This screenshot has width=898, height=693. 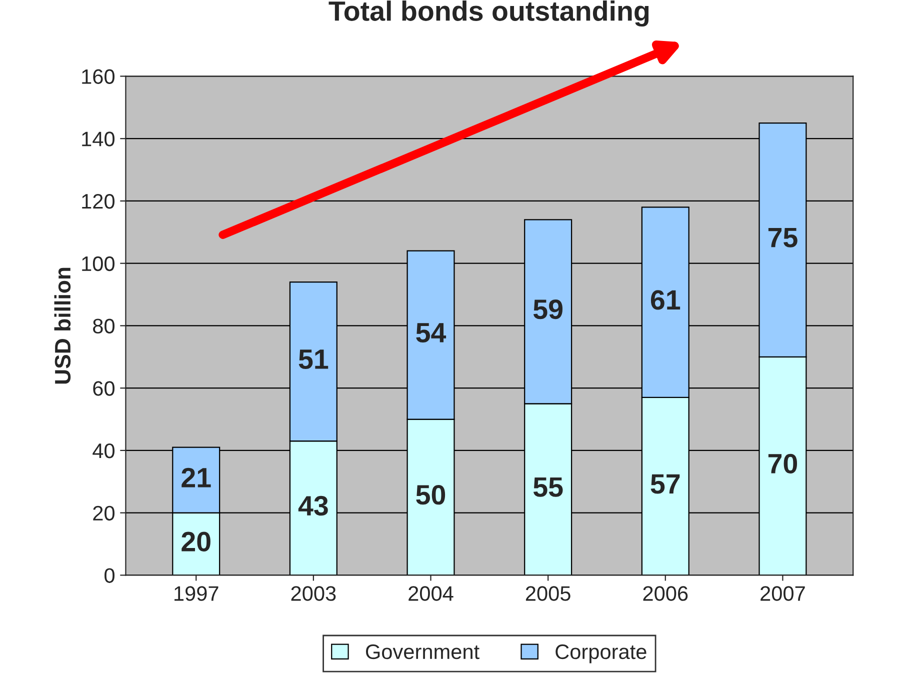 I want to click on x-tick-label: 2007, so click(x=782, y=593).